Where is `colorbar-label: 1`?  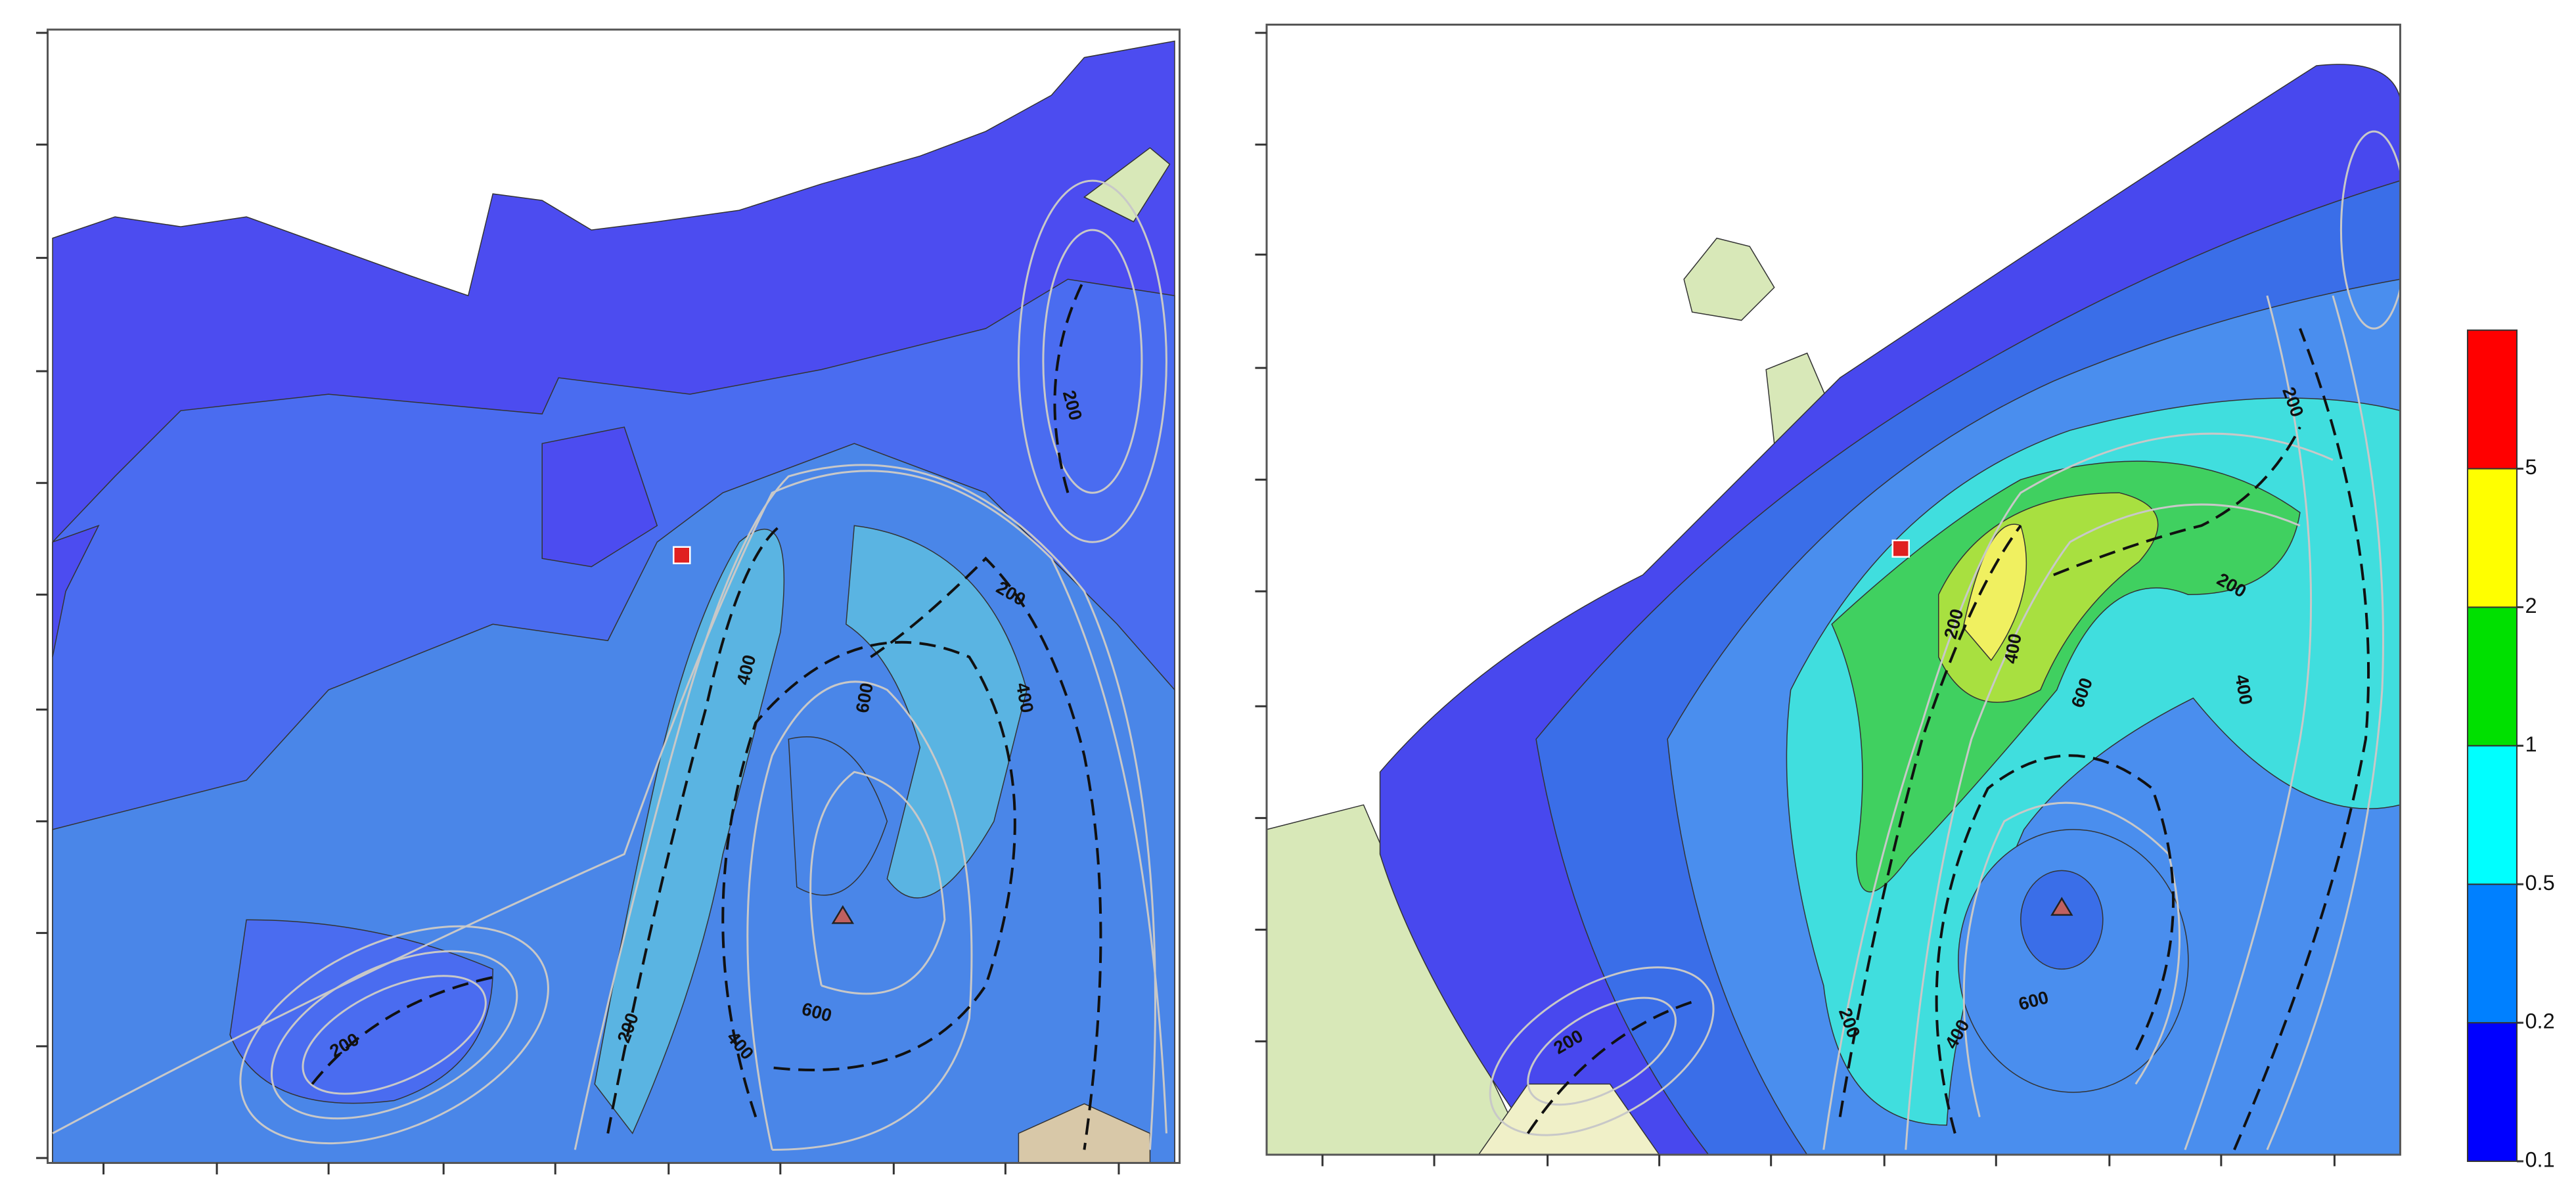
colorbar-label: 1 is located at coordinates (2531, 744).